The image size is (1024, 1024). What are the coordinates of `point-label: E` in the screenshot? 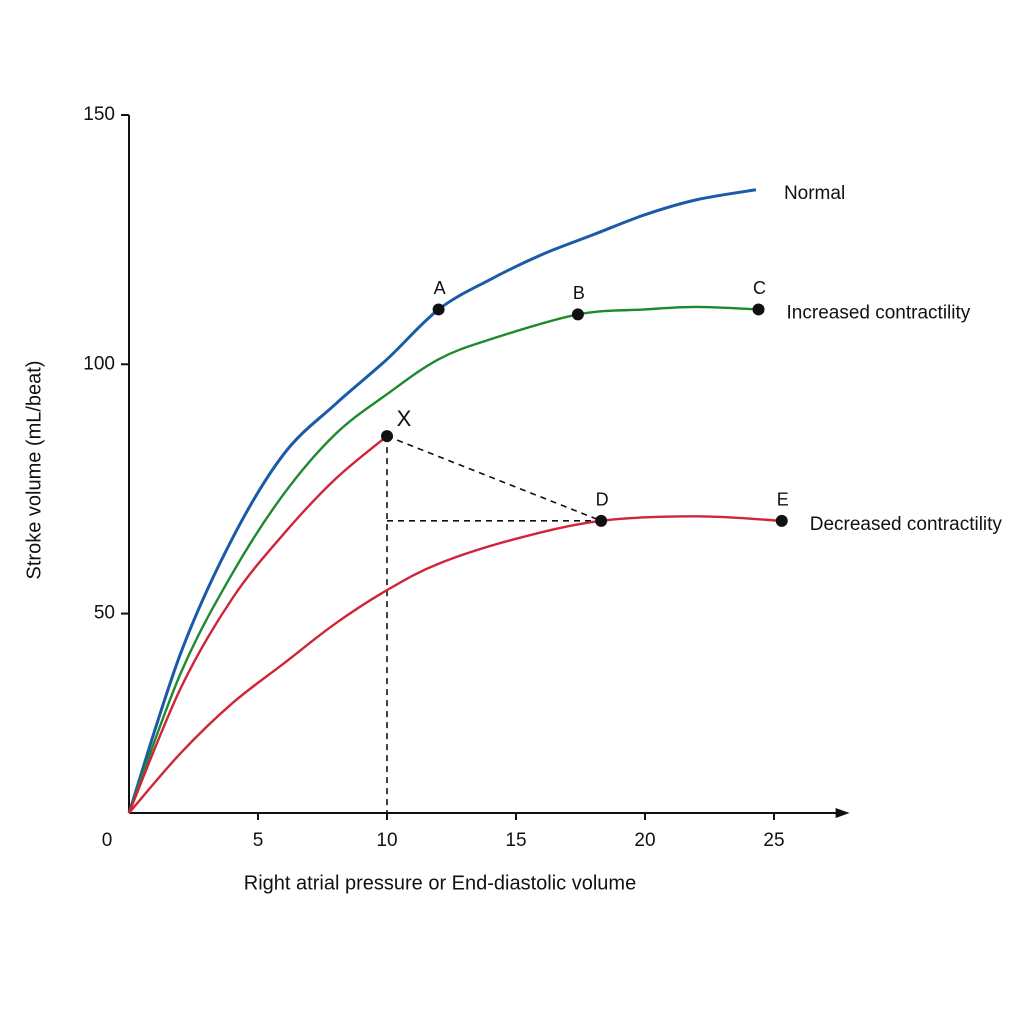 It's located at (783, 500).